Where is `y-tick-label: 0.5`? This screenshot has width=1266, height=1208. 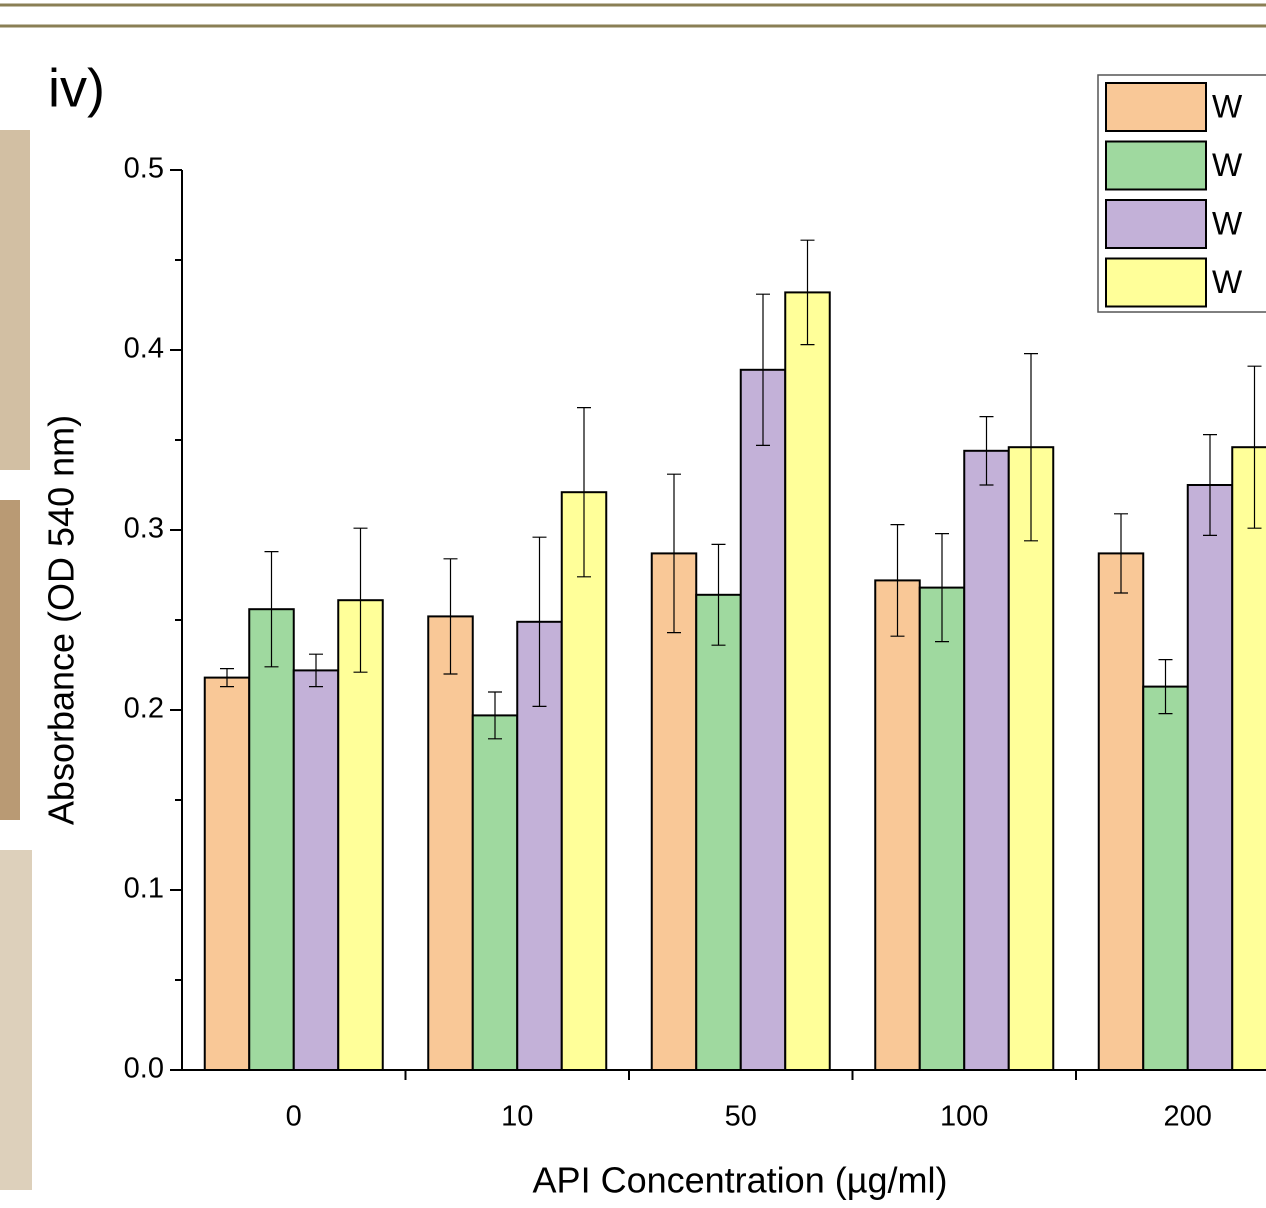
y-tick-label: 0.5 is located at coordinates (144, 169).